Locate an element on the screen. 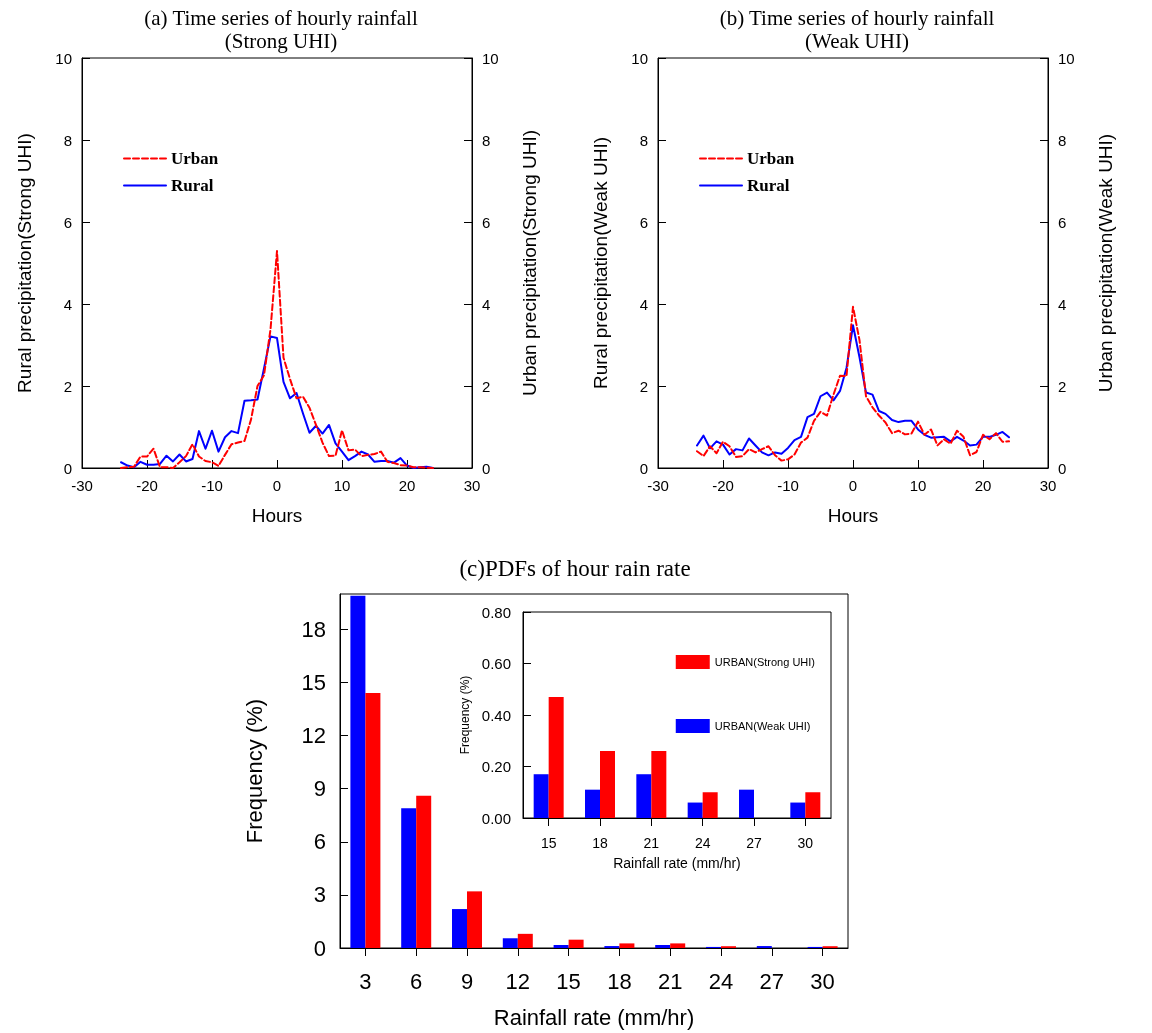 The height and width of the screenshot is (1033, 1152). y-tick-label: 9 is located at coordinates (319, 789).